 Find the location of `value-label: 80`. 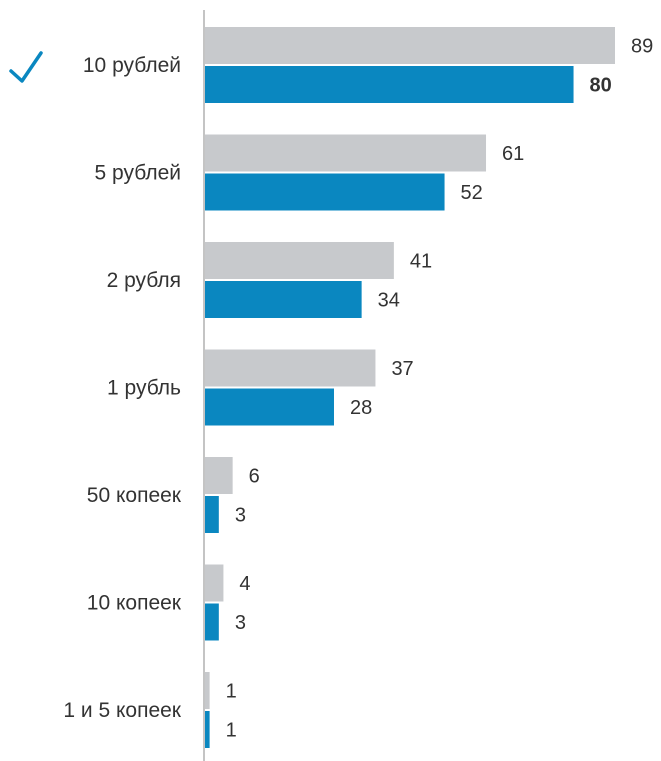

value-label: 80 is located at coordinates (601, 86).